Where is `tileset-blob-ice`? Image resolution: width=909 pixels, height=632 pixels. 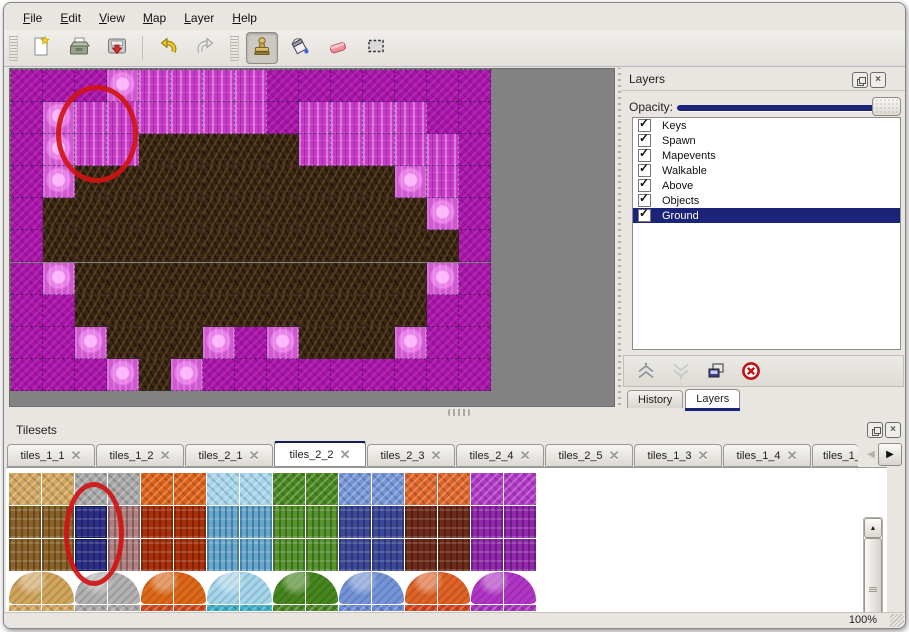
tileset-blob-ice is located at coordinates (239, 588).